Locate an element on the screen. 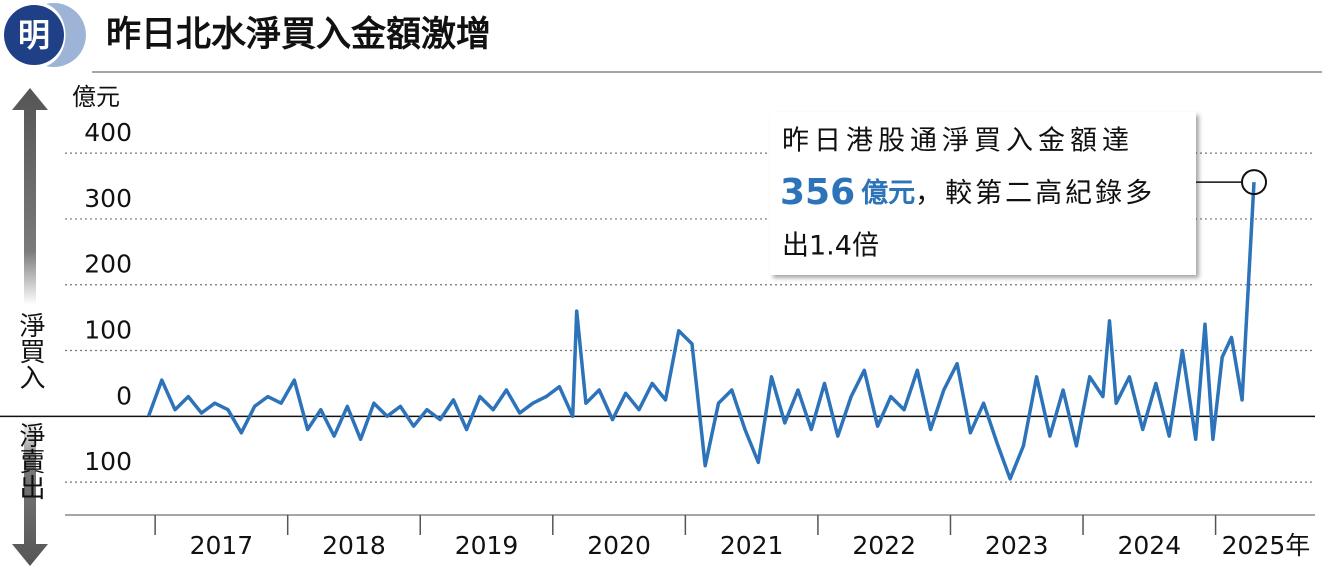  logo-circle is located at coordinates (34, 35).